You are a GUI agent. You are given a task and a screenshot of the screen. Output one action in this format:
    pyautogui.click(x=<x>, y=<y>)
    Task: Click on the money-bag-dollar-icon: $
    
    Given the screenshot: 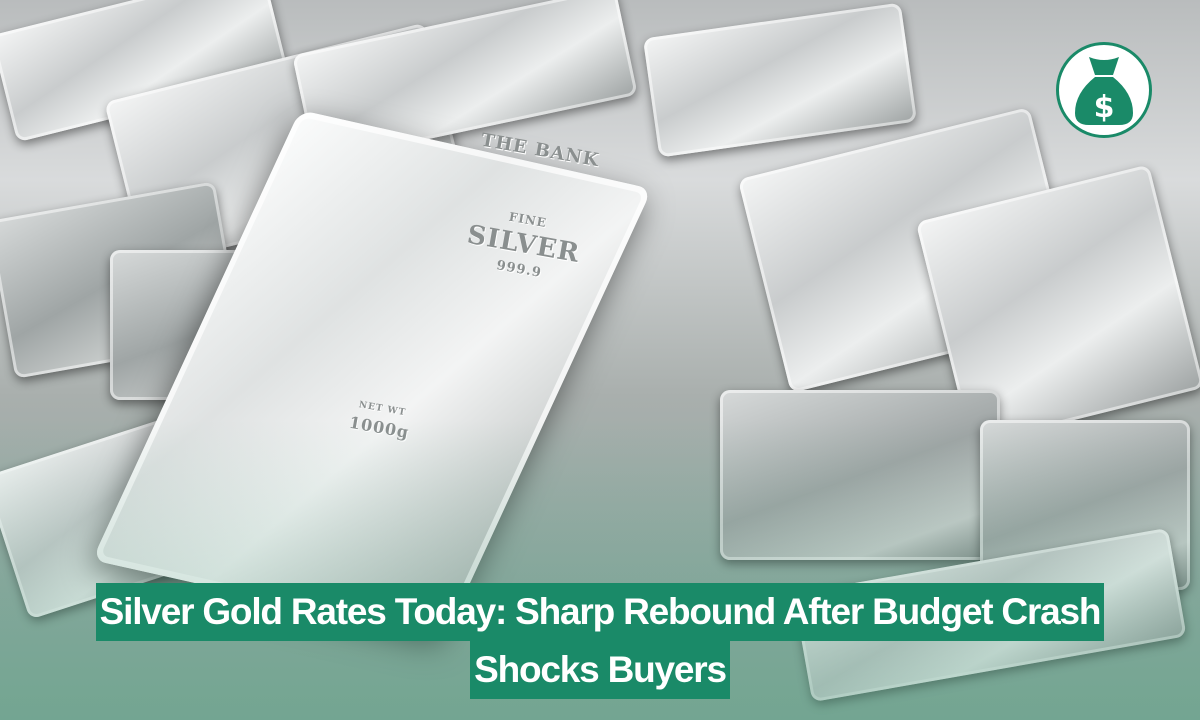 What is the action you would take?
    pyautogui.click(x=1104, y=90)
    